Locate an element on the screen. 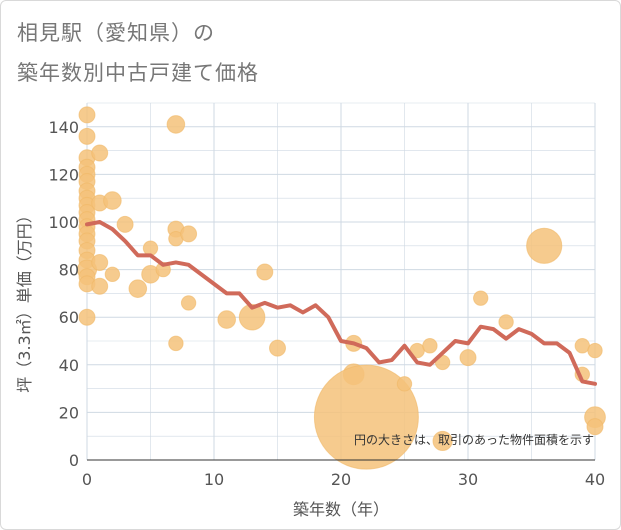 Image resolution: width=621 pixels, height=530 pixels. y-tick-label: 40 is located at coordinates (69, 365).